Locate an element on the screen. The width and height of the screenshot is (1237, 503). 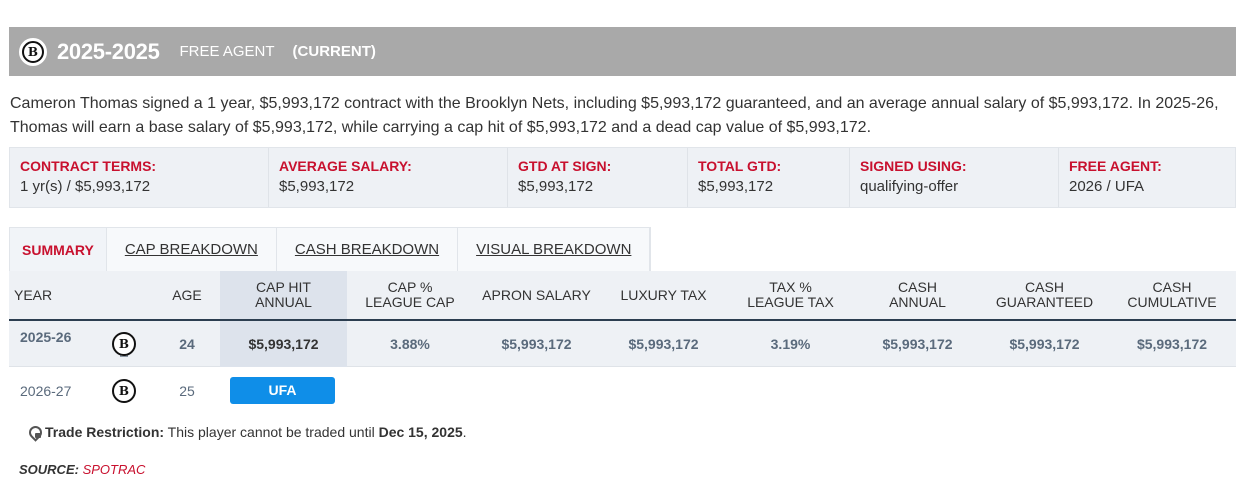
source-credit: SOURCE: SPOTRAC is located at coordinates (82, 469).